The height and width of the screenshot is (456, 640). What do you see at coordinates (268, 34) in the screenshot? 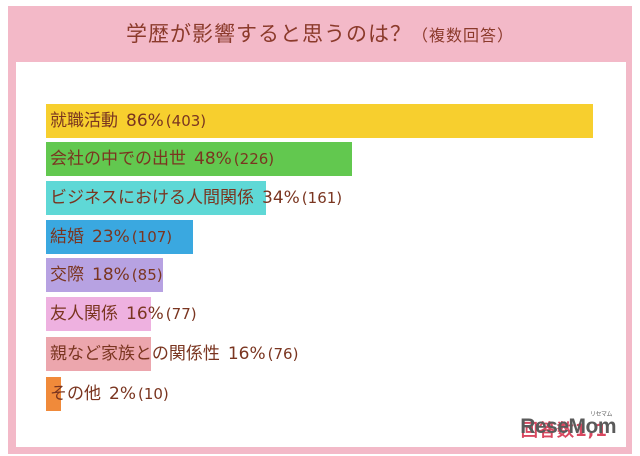
I see `title-text: 学歴が影響すると思うのは？` at bounding box center [268, 34].